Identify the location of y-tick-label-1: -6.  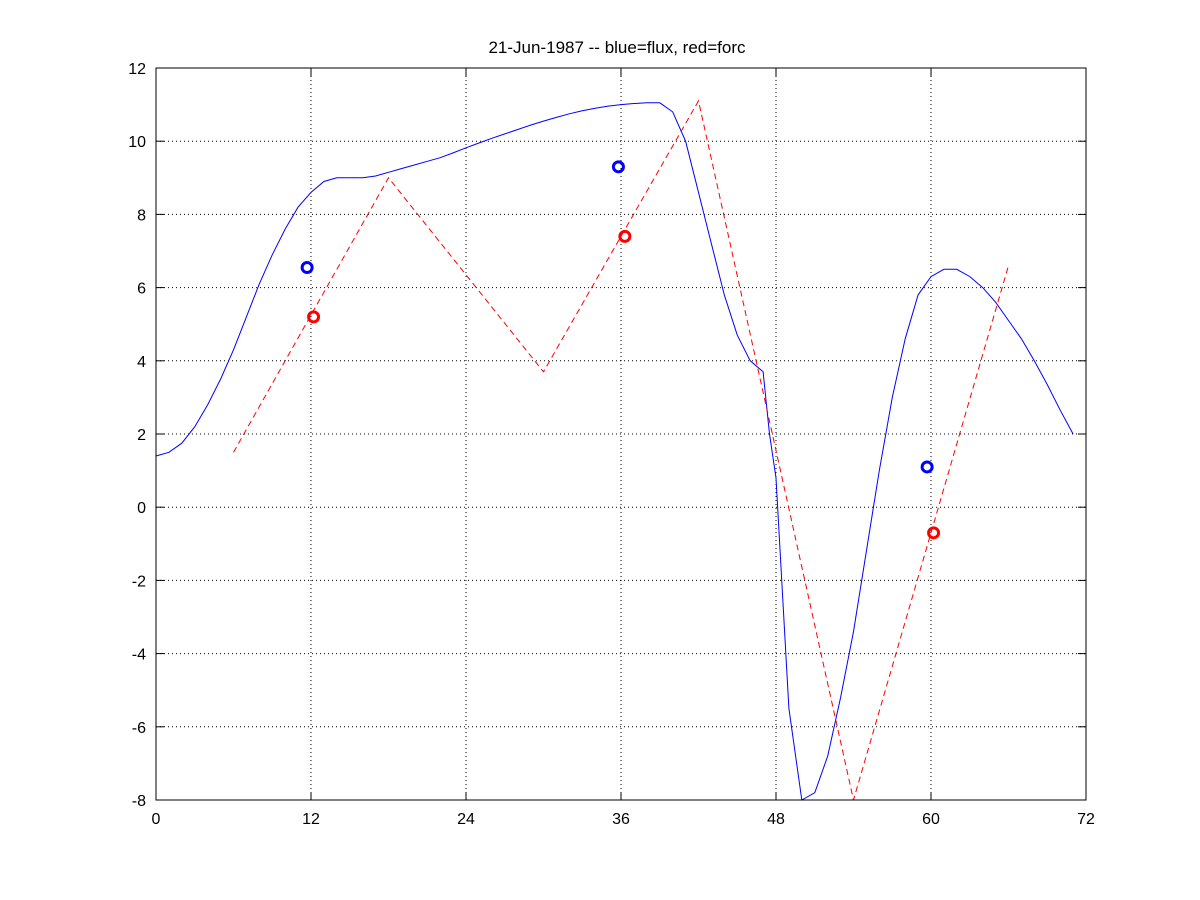
(139, 728).